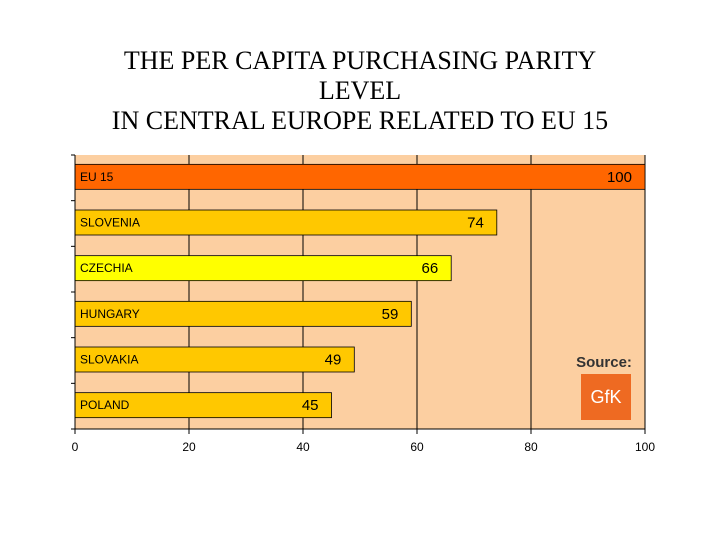 The height and width of the screenshot is (540, 720). What do you see at coordinates (645, 447) in the screenshot?
I see `x-tick-label-100: 100` at bounding box center [645, 447].